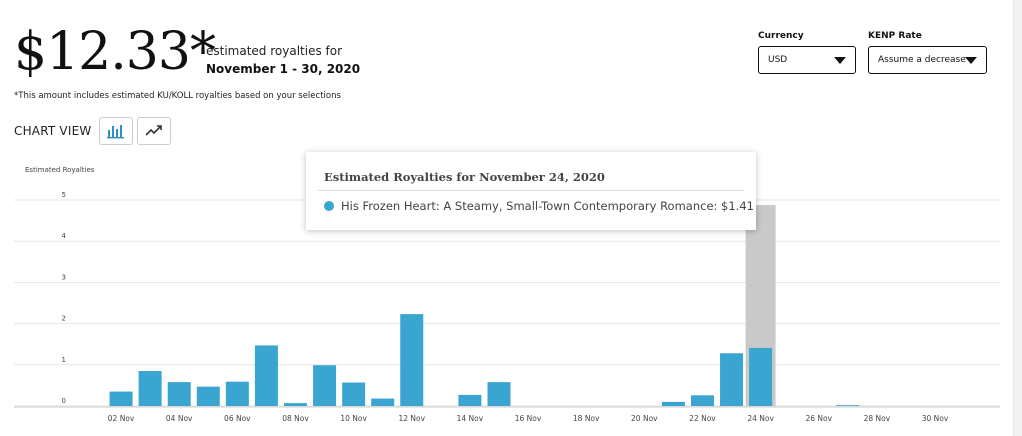 The width and height of the screenshot is (1022, 436). What do you see at coordinates (274, 51) in the screenshot?
I see `royalties-note: estimated royalties for` at bounding box center [274, 51].